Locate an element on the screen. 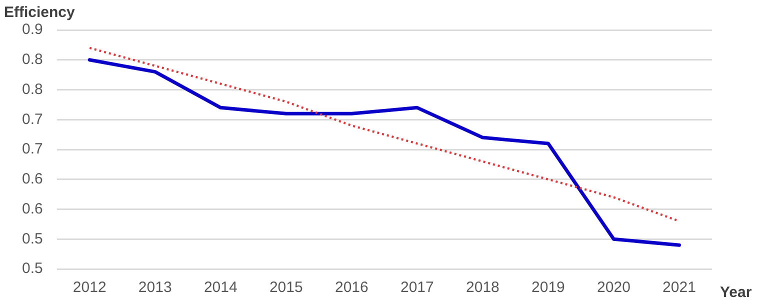 The image size is (762, 307). x-tick-label: 2016 is located at coordinates (351, 287).